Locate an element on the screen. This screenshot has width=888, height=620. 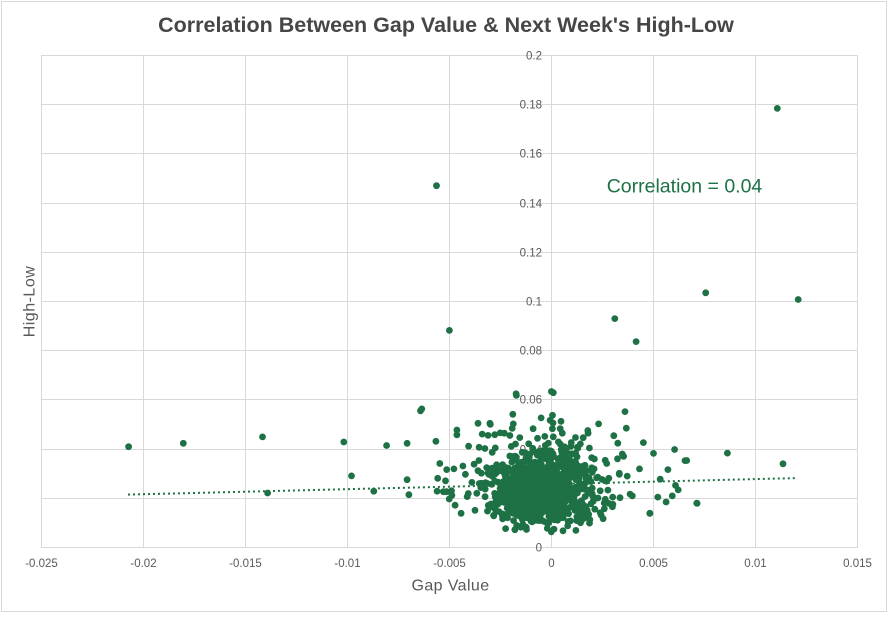
svg-text: 0.16 is located at coordinates (531, 155).